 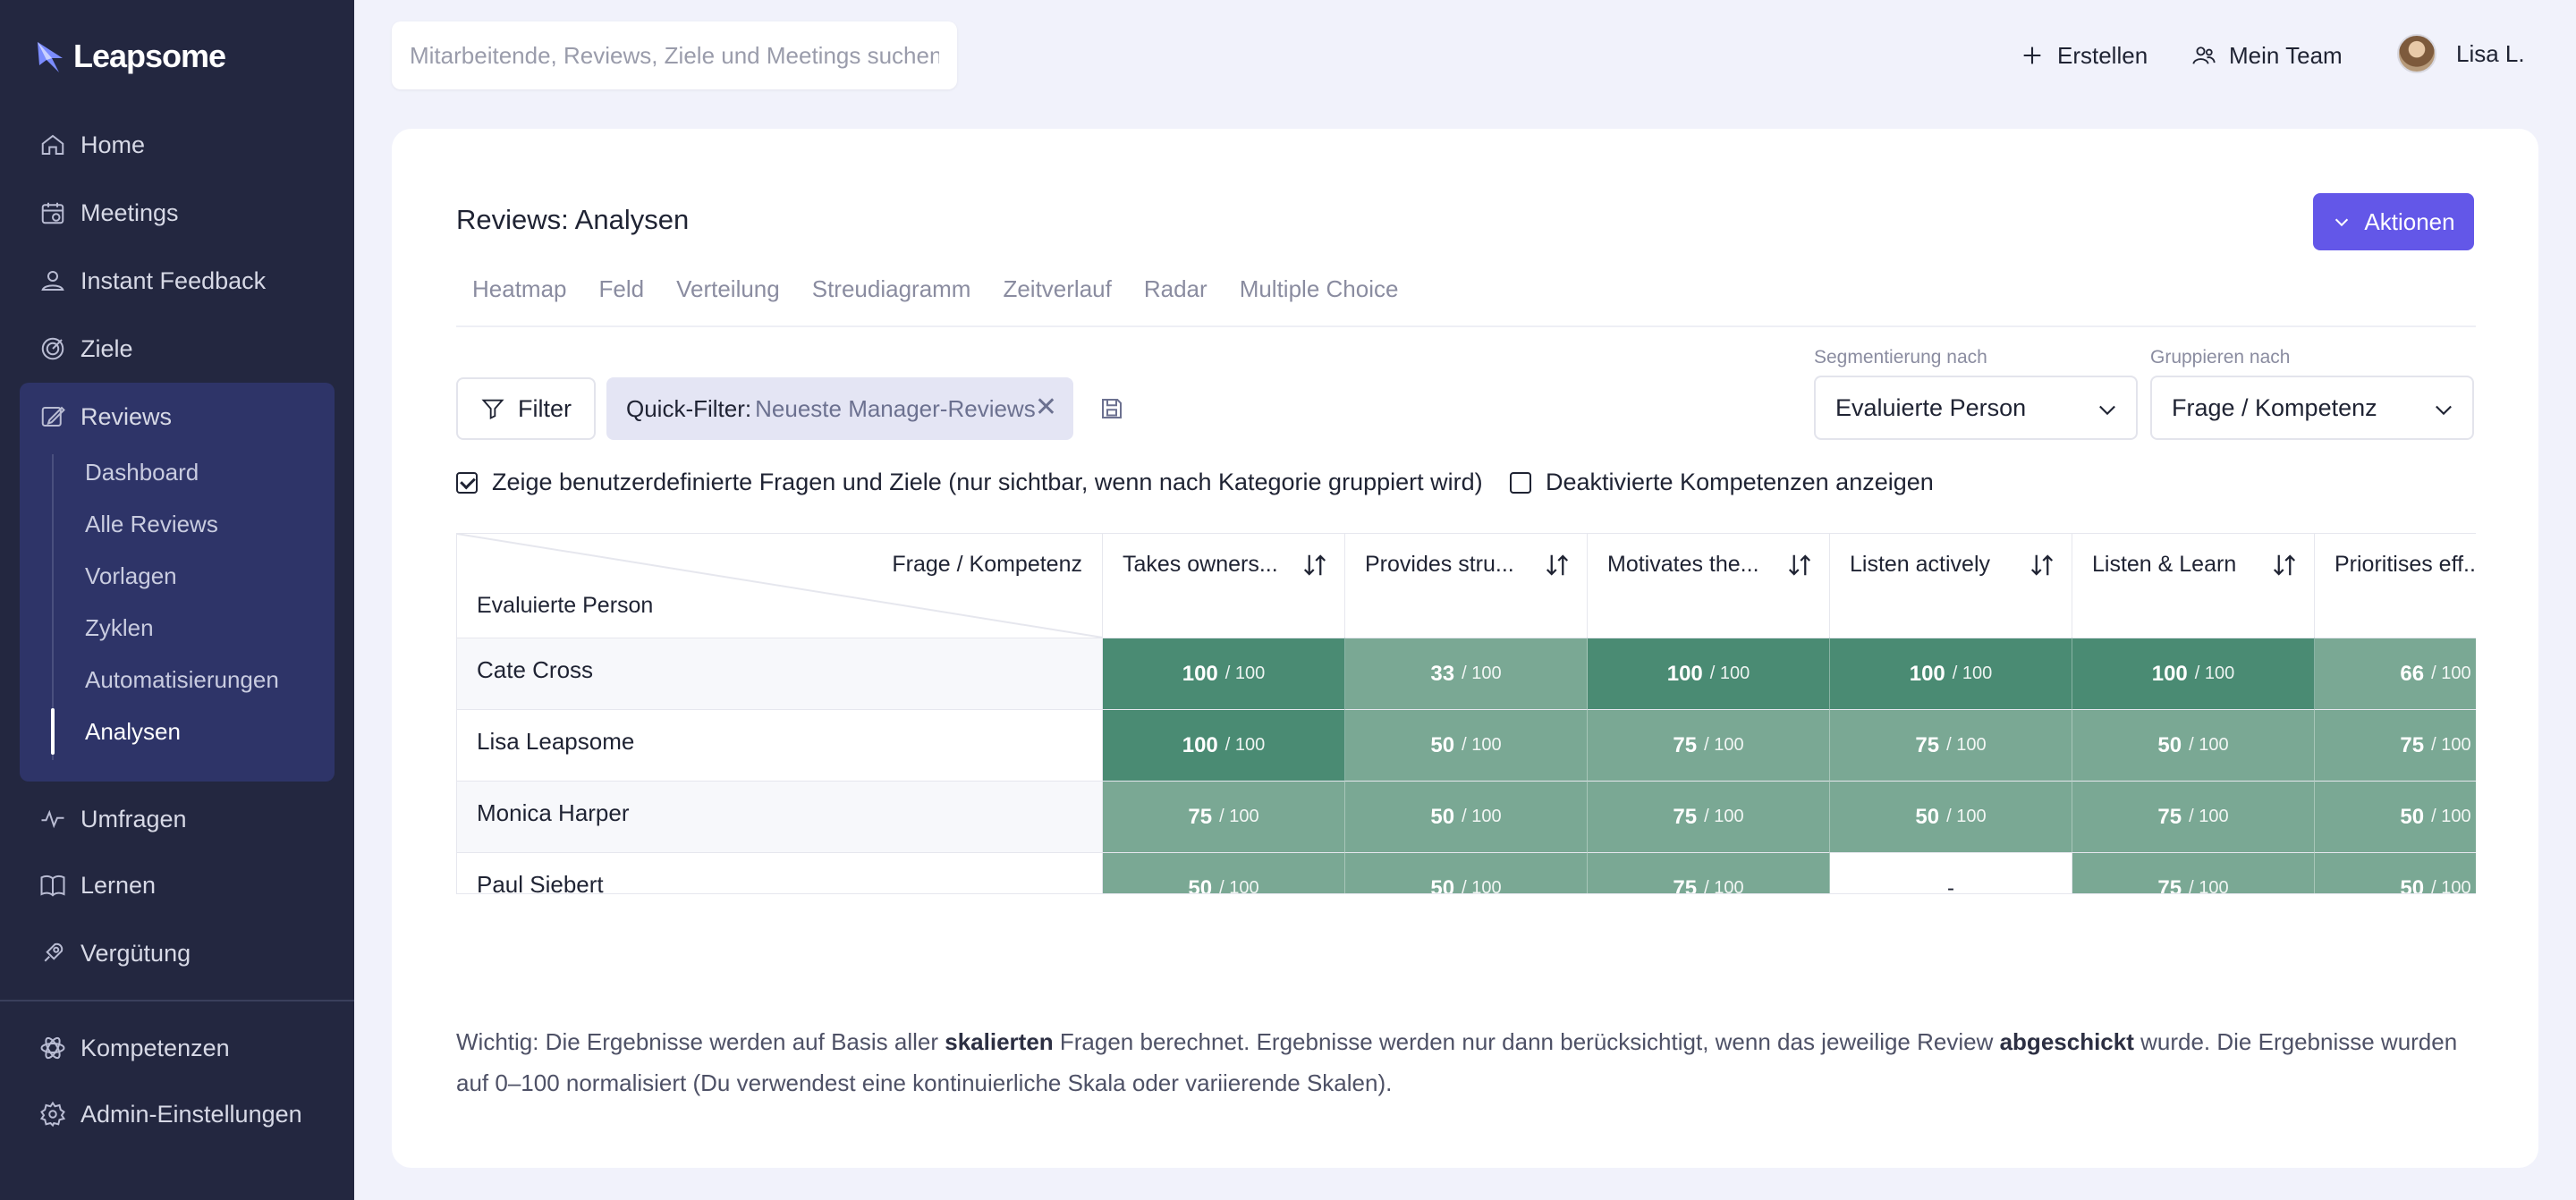 What do you see at coordinates (54, 952) in the screenshot?
I see `rocket-icon` at bounding box center [54, 952].